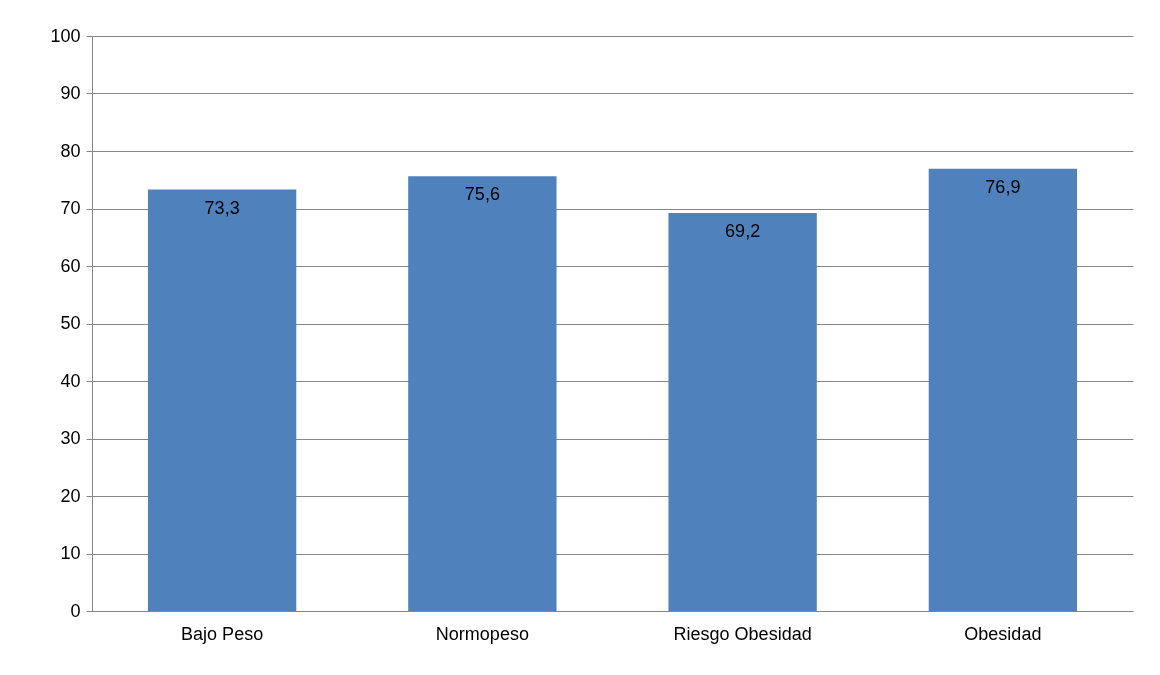  I want to click on data-label: 73,3, so click(222, 207).